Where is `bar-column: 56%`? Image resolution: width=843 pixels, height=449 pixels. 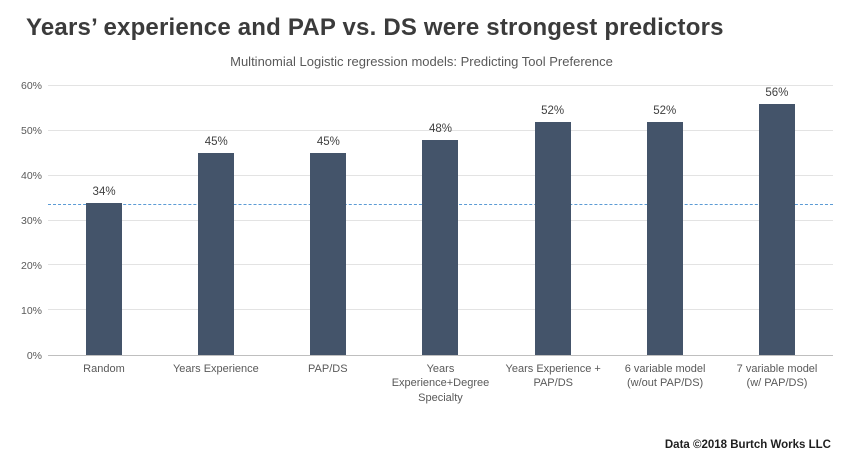
bar-column: 56% is located at coordinates (777, 220).